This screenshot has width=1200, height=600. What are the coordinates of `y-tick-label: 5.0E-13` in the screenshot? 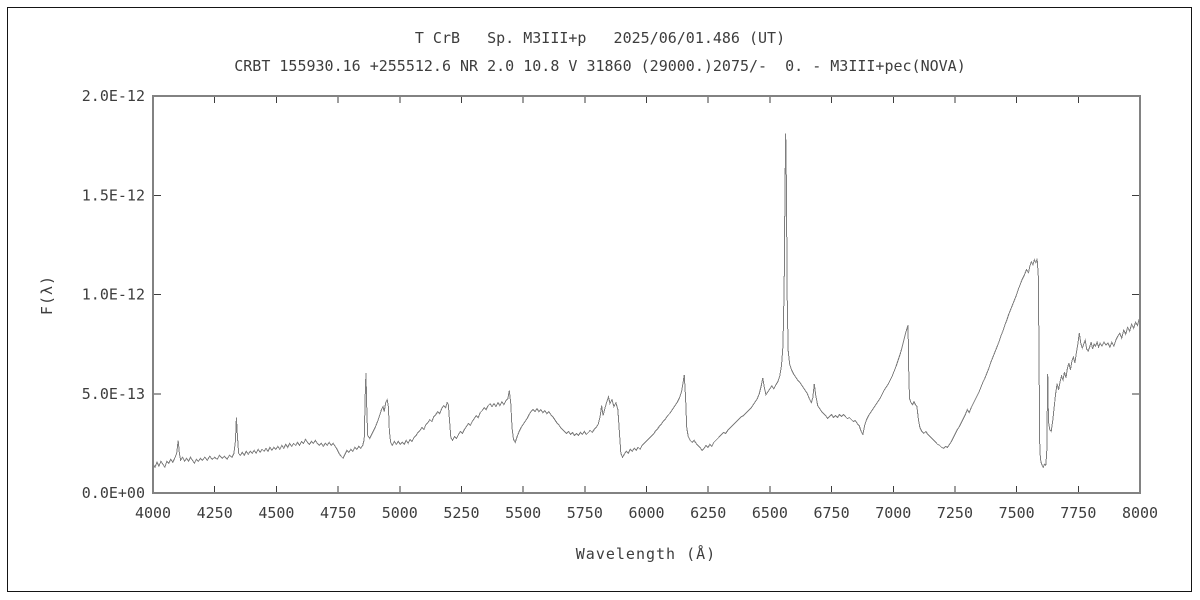 It's located at (113, 394).